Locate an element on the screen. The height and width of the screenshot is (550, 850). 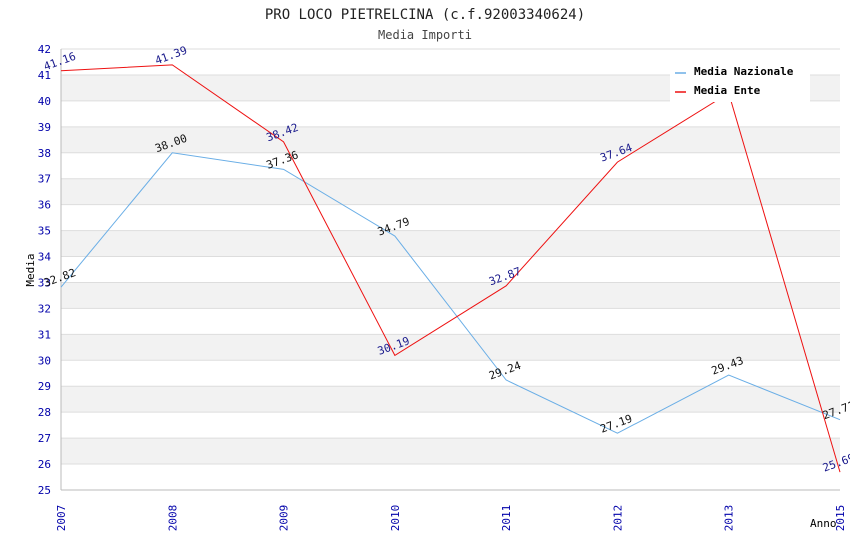
chart-subtitle: Media Importi is located at coordinates (425, 35).